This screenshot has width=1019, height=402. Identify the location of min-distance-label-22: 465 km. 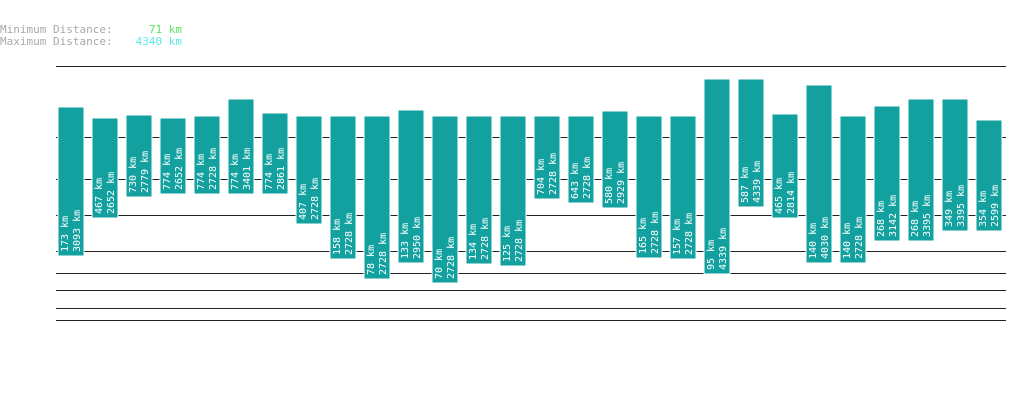
(779, 196).